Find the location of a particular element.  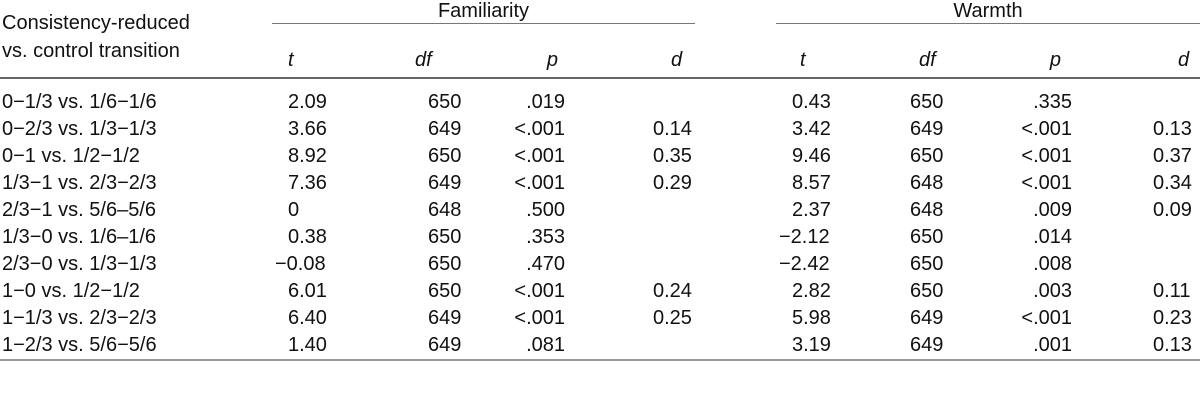

cell-warm-p: .009 is located at coordinates (1052, 210).